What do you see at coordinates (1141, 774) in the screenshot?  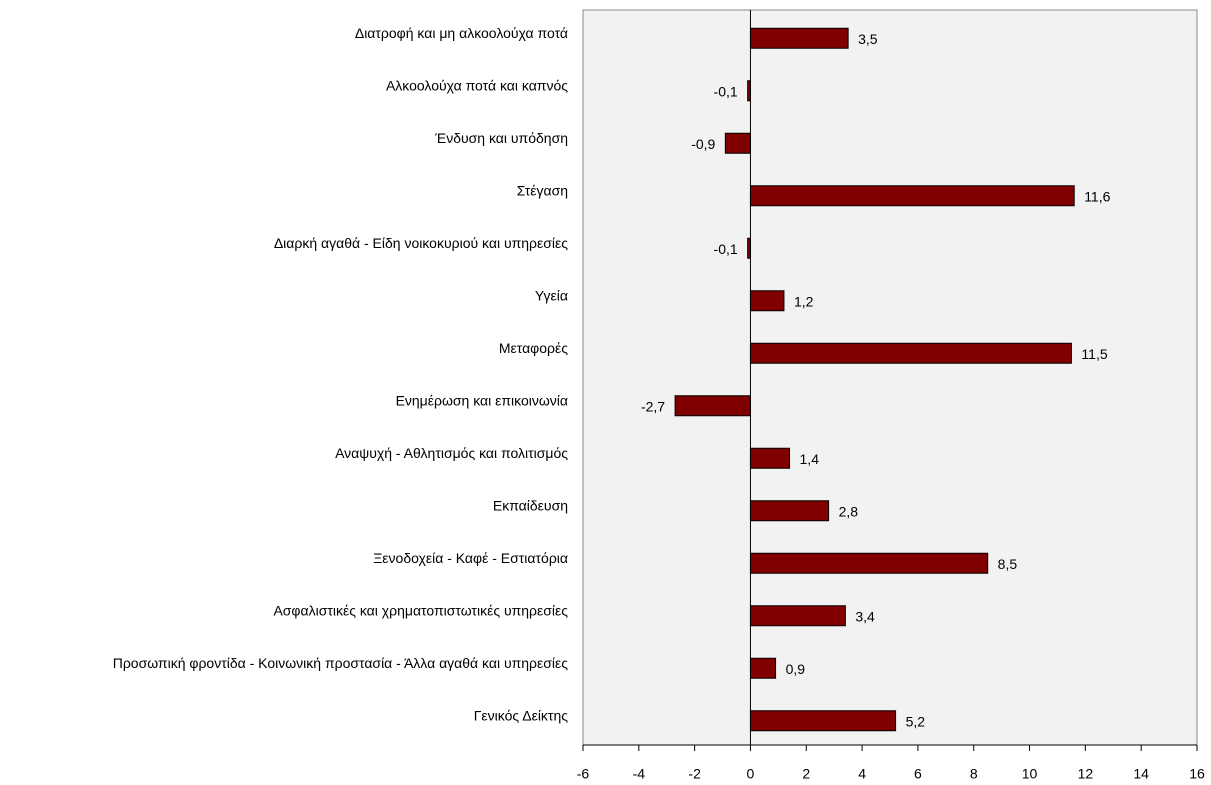 I see `x-tick-label: 14` at bounding box center [1141, 774].